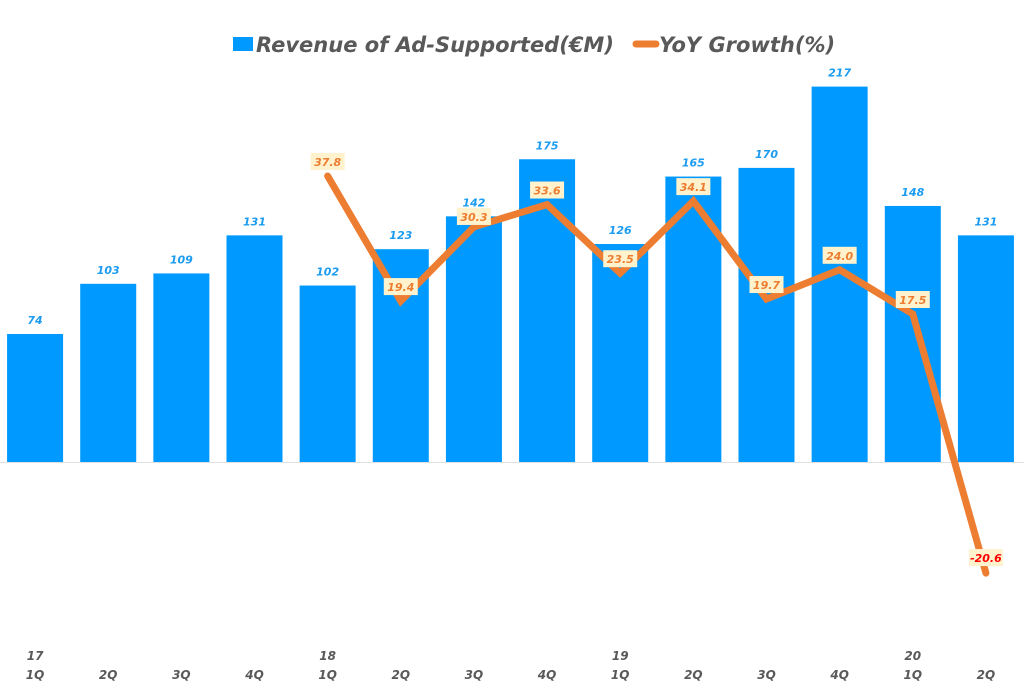  Describe the element at coordinates (243, 44) in the screenshot. I see `legend-swatch-revenue` at that location.